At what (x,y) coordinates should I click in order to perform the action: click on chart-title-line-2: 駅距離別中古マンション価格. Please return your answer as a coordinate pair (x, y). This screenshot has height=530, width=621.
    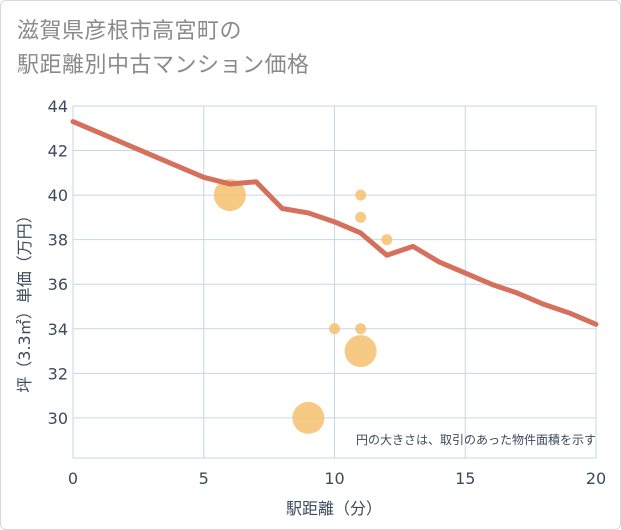
    Looking at the image, I should click on (163, 65).